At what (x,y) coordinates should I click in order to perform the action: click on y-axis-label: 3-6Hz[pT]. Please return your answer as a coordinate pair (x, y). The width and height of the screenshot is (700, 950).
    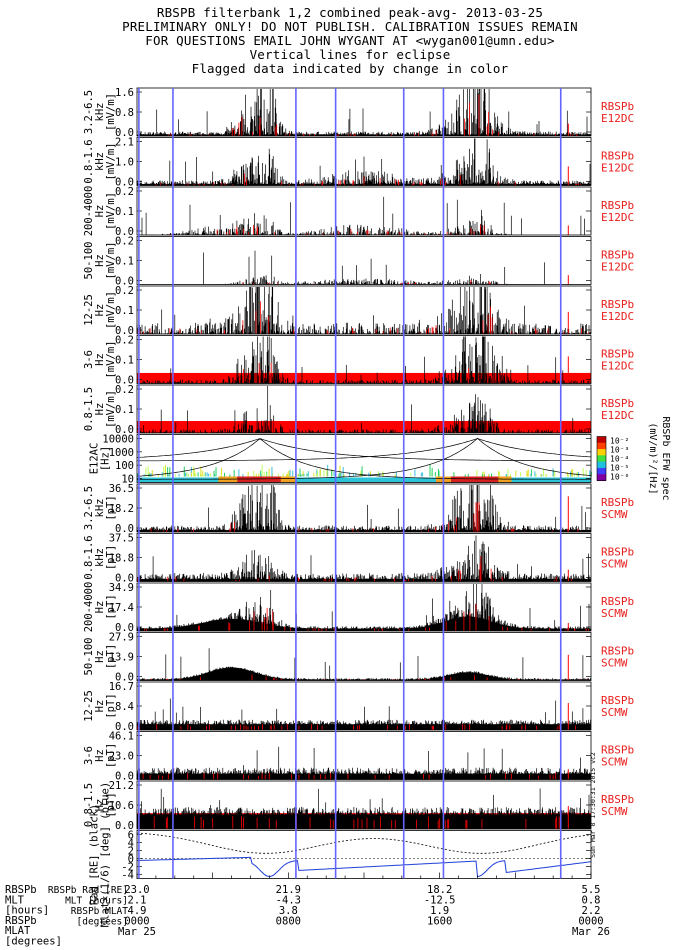
    Looking at the image, I should click on (100, 755).